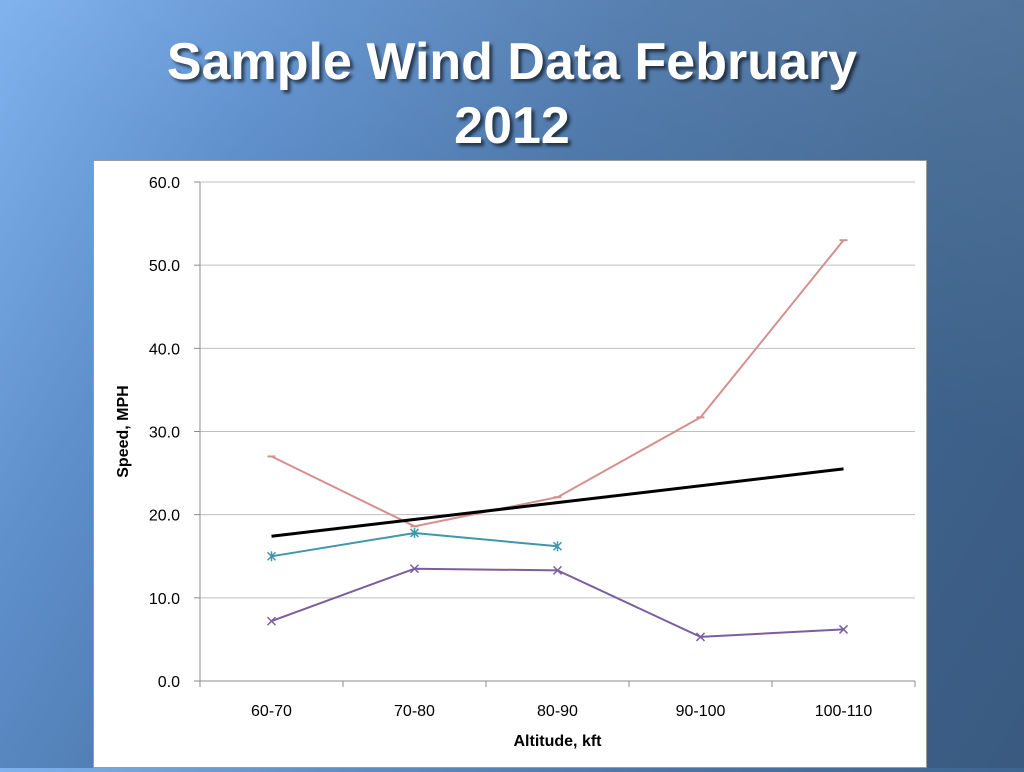 Image resolution: width=1024 pixels, height=772 pixels. I want to click on y-tick-label: 30.0, so click(164, 433).